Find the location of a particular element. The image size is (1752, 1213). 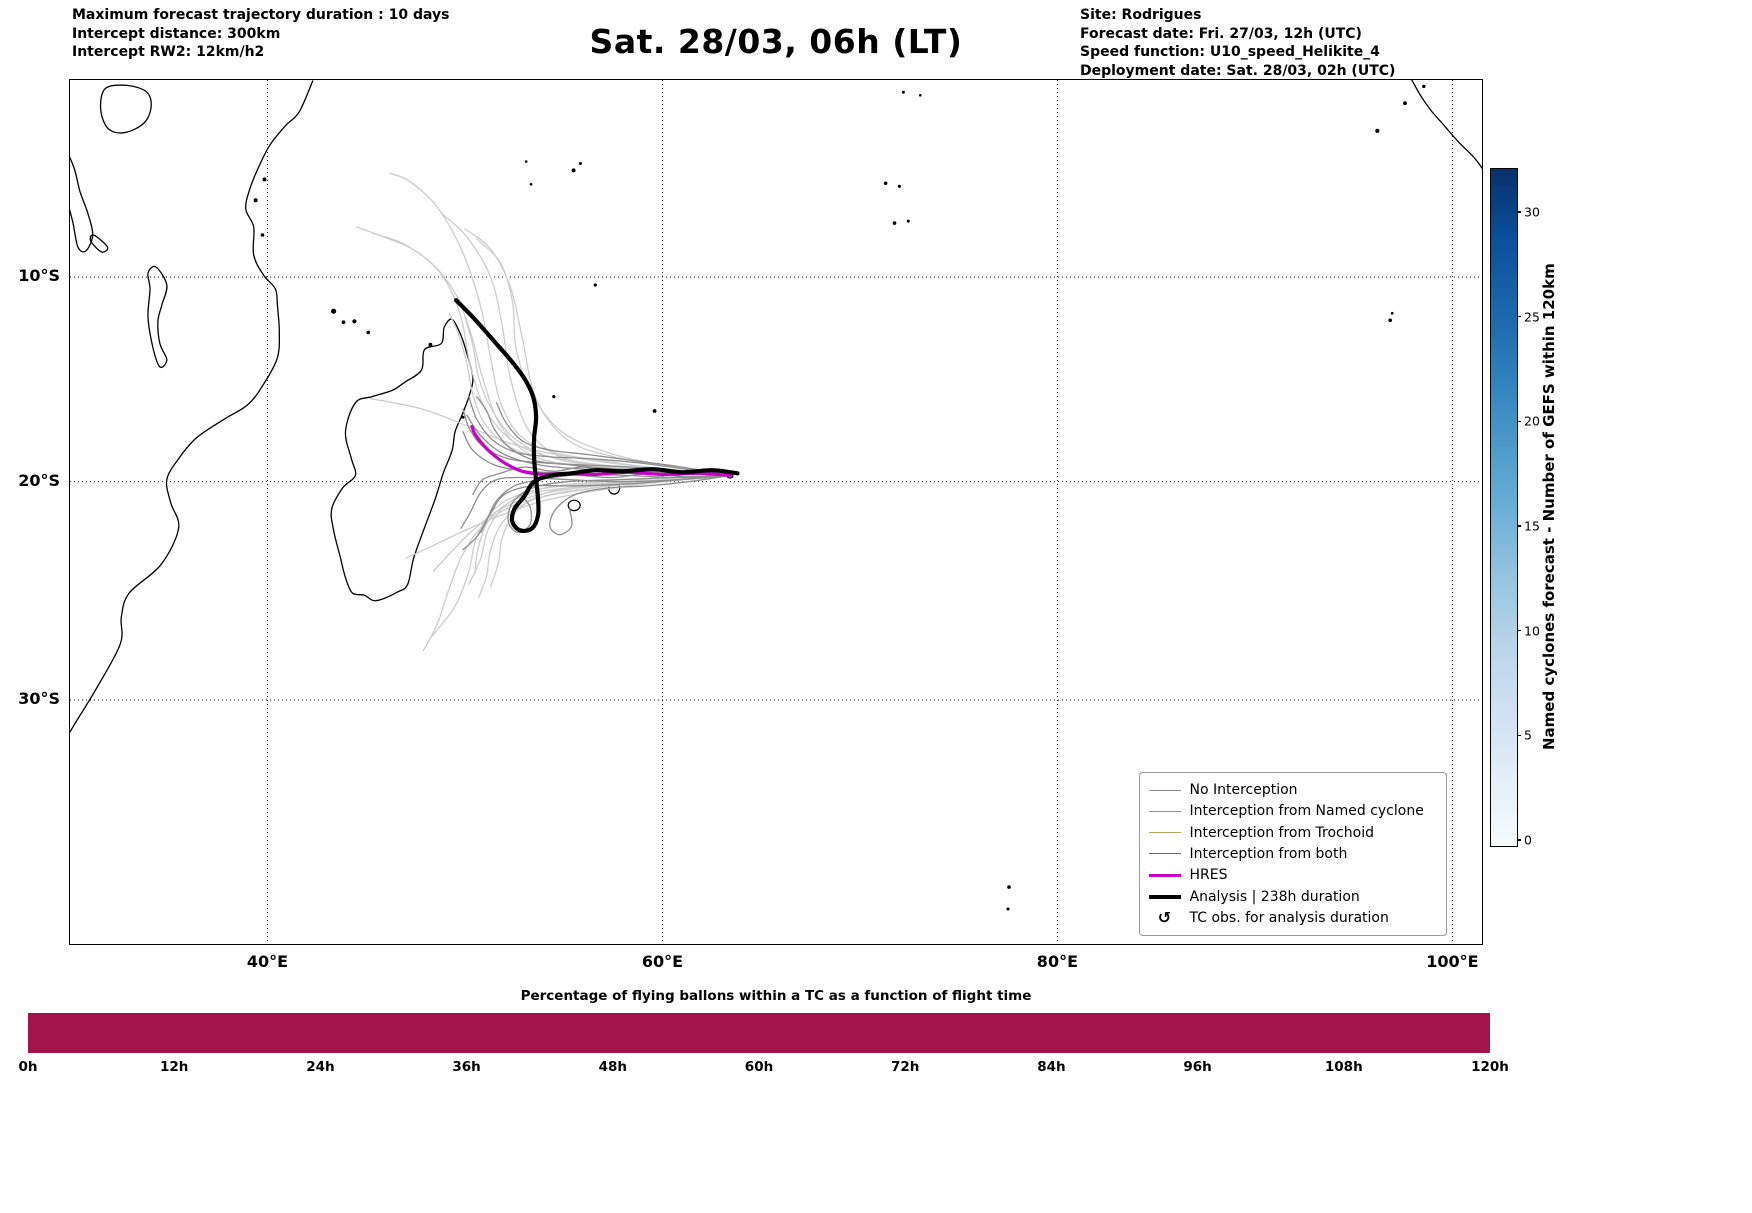

colorbar-tick-label: 0 is located at coordinates (1528, 840).